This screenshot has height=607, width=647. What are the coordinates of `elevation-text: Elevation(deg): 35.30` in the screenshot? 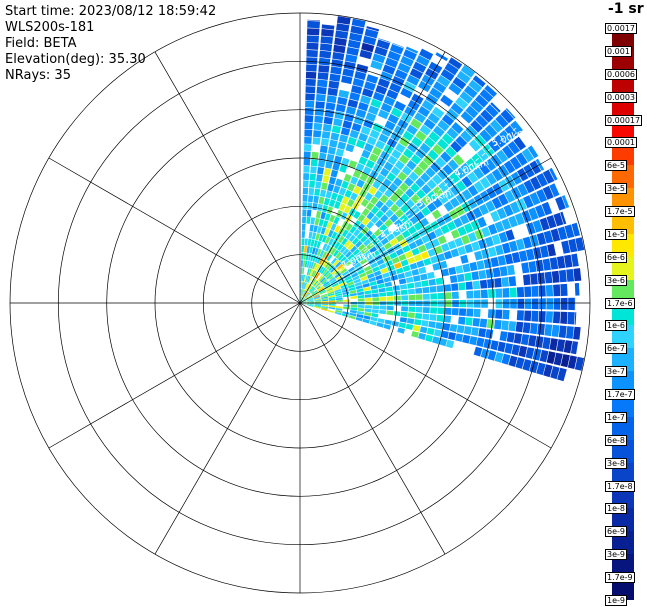 It's located at (75, 59).